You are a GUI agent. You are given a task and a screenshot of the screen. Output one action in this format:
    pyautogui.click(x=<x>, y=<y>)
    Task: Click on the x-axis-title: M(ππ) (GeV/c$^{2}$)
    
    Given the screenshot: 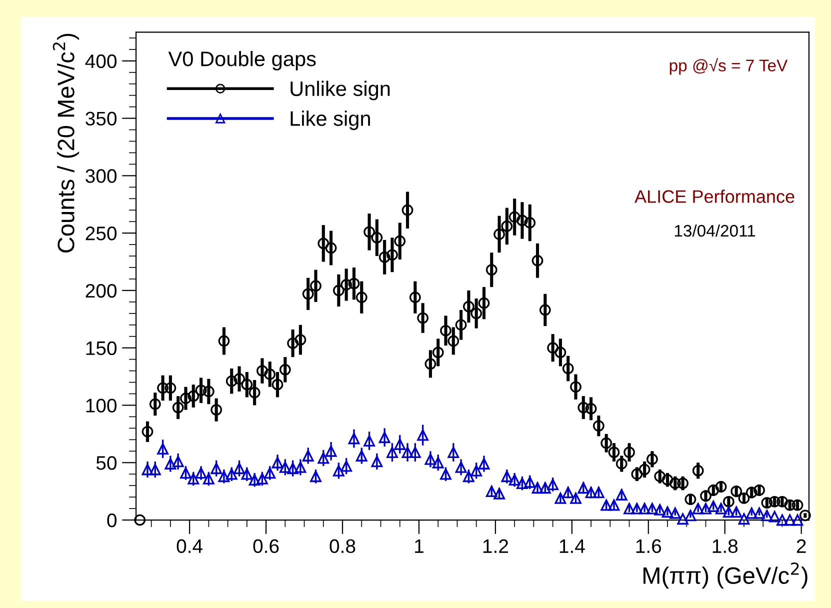 What is the action you would take?
    pyautogui.click(x=726, y=575)
    